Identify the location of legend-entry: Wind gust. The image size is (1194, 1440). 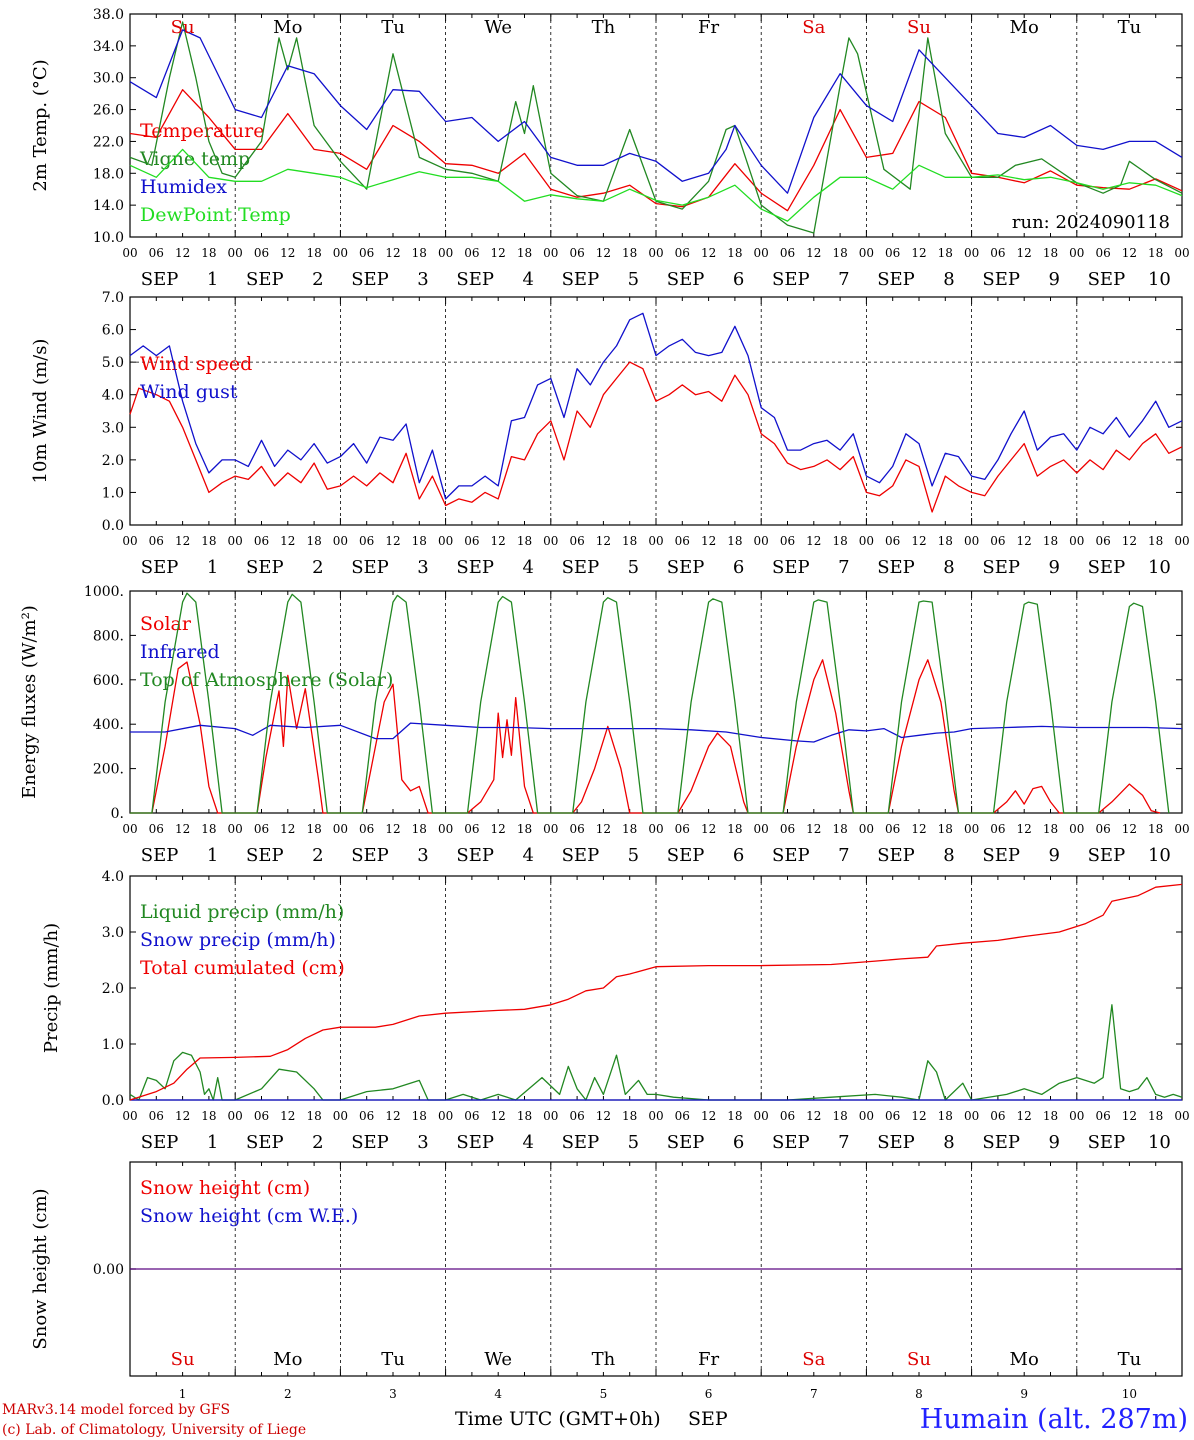
(189, 392).